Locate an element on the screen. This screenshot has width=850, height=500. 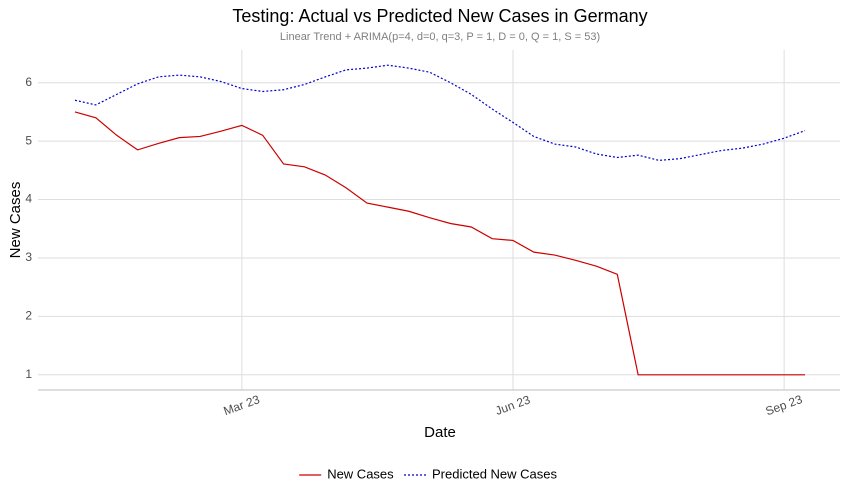
x-tick-label: Mar 23 is located at coordinates (242, 405).